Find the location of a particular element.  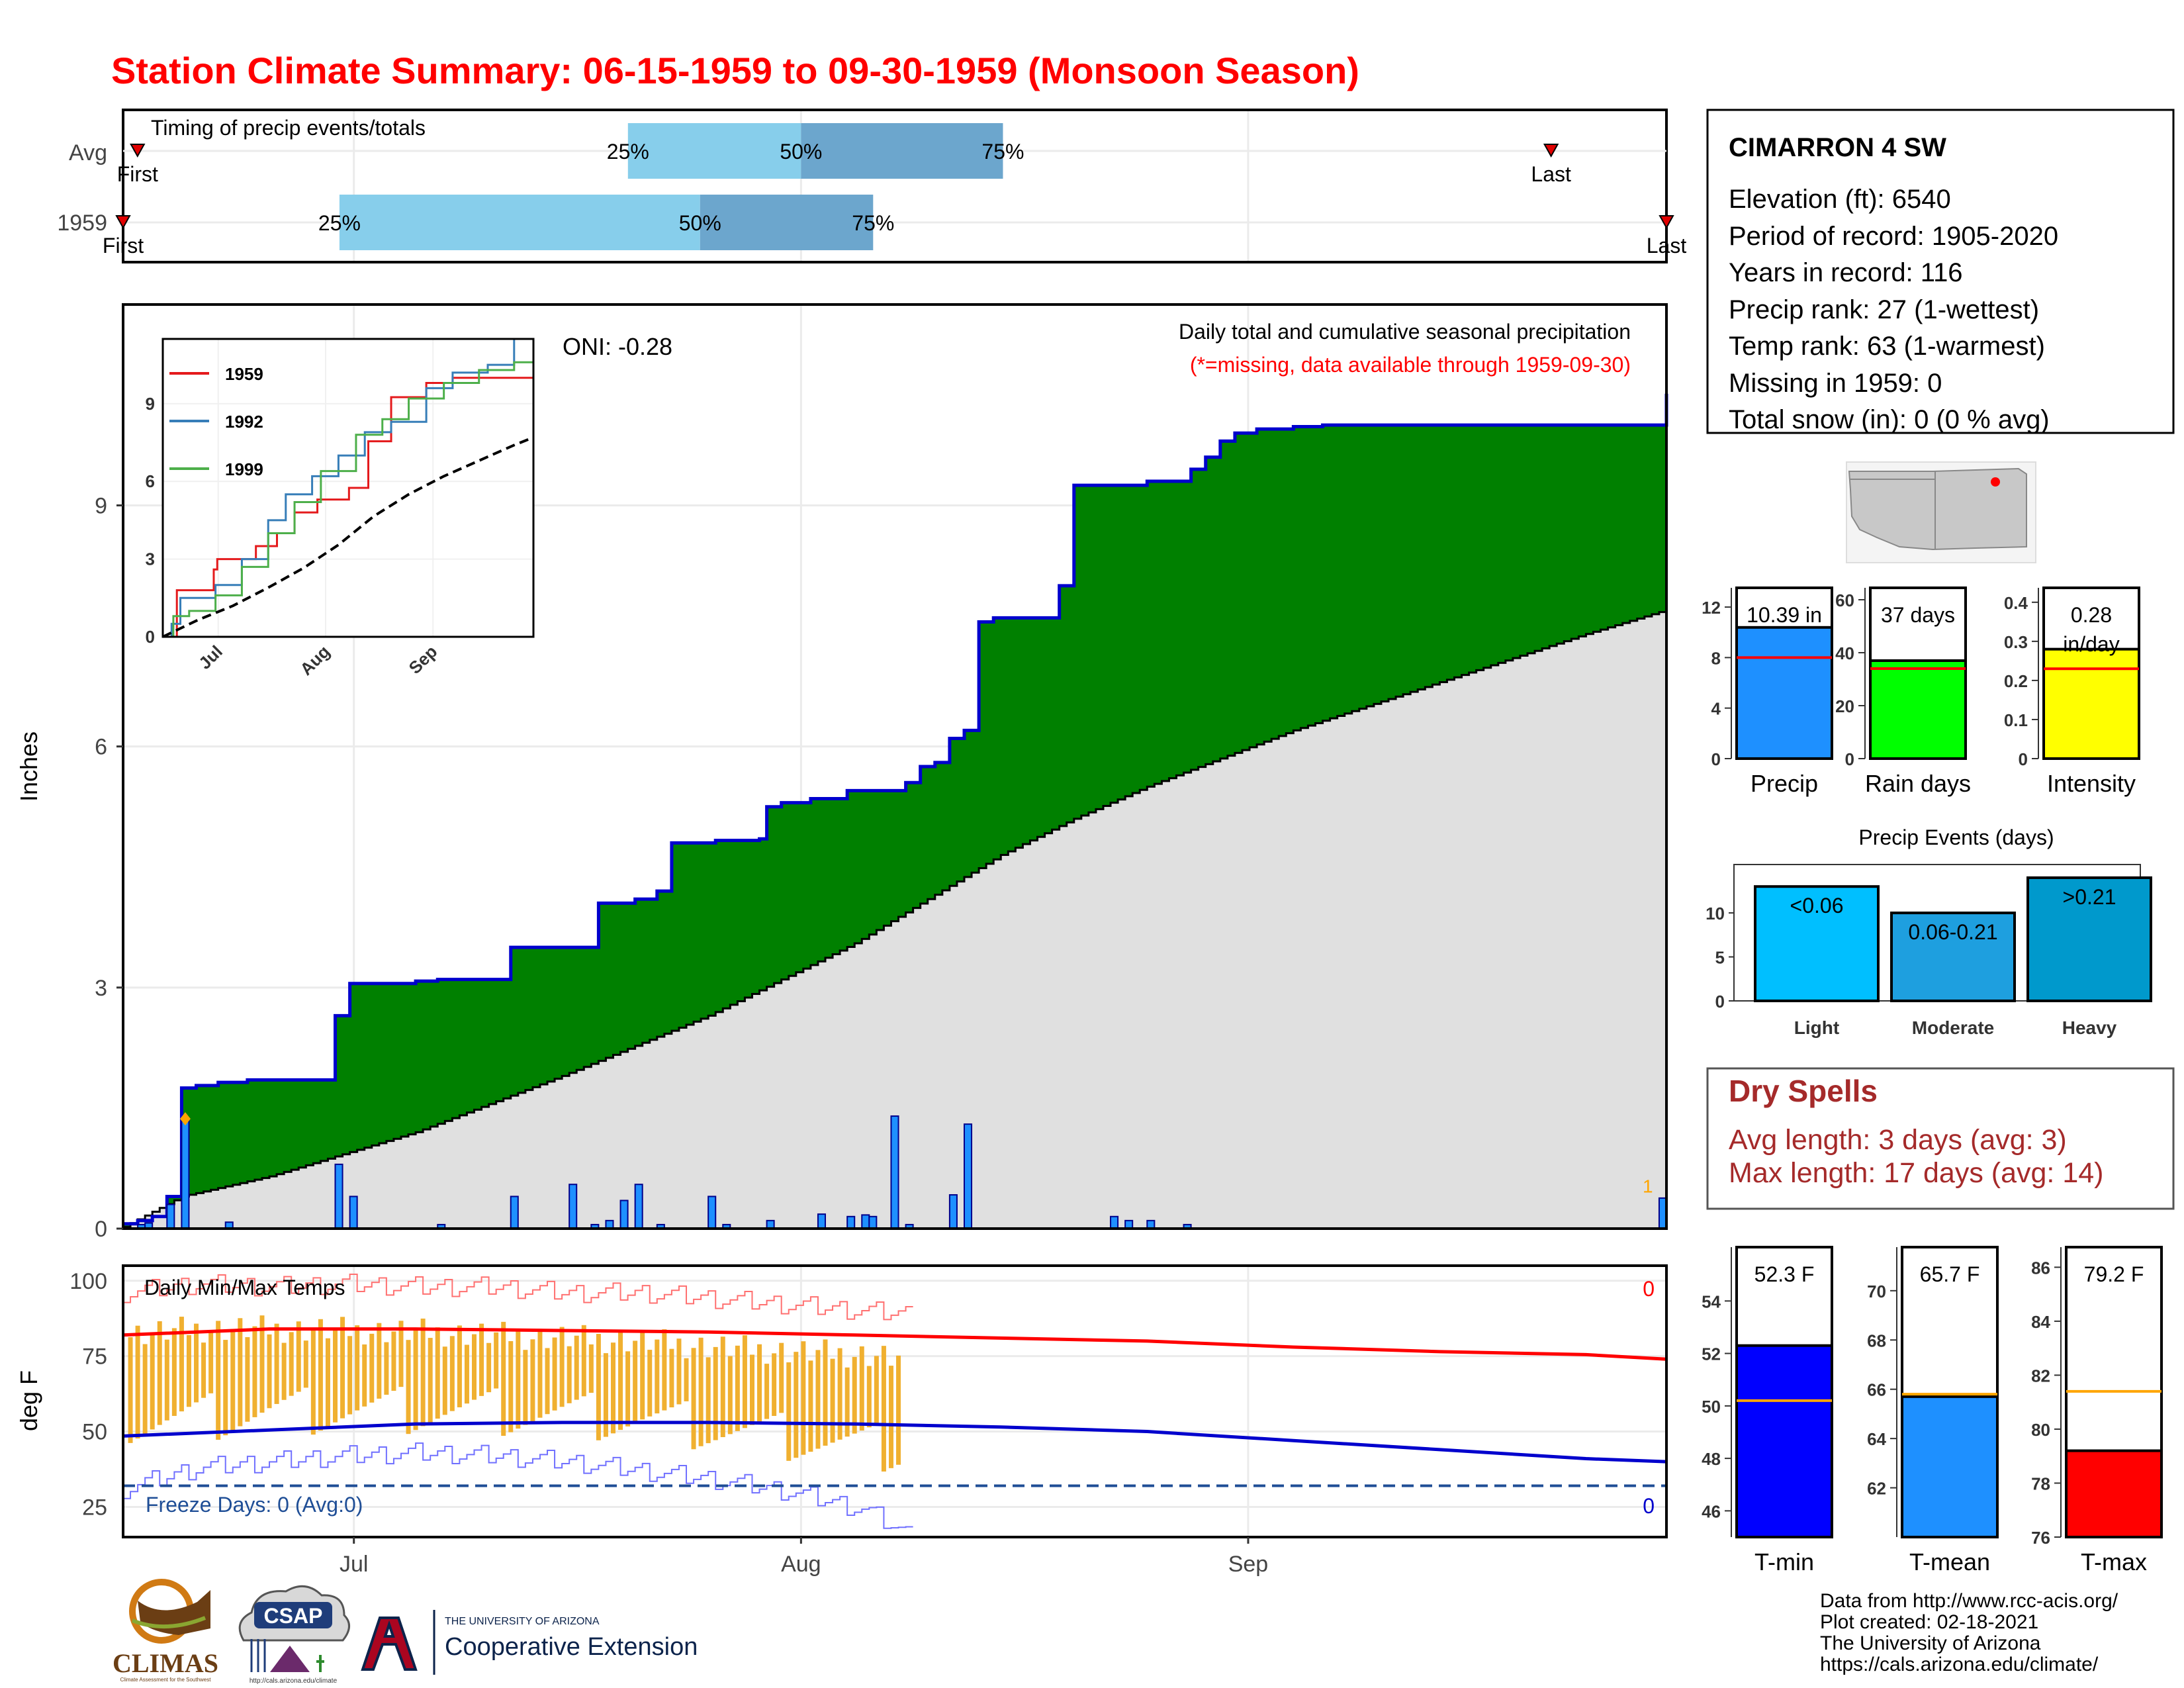

station-line: Total snow (in): 0 (0 % avg) is located at coordinates (1889, 419).